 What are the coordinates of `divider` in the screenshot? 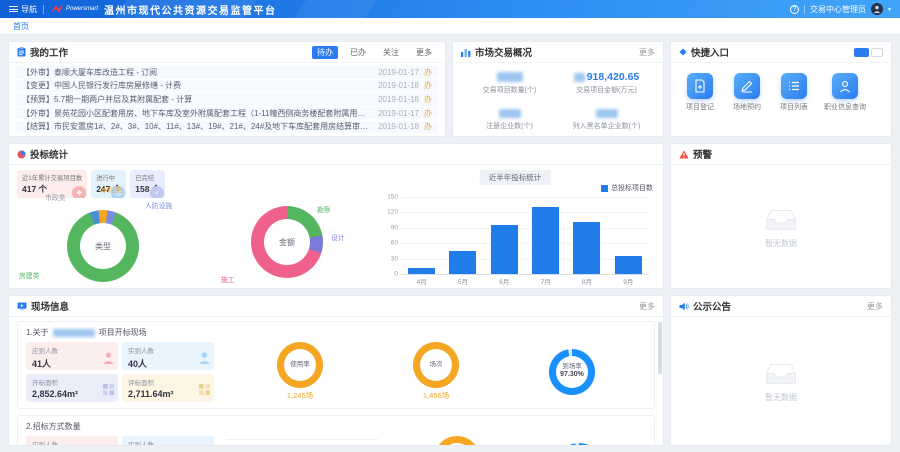 It's located at (43, 9).